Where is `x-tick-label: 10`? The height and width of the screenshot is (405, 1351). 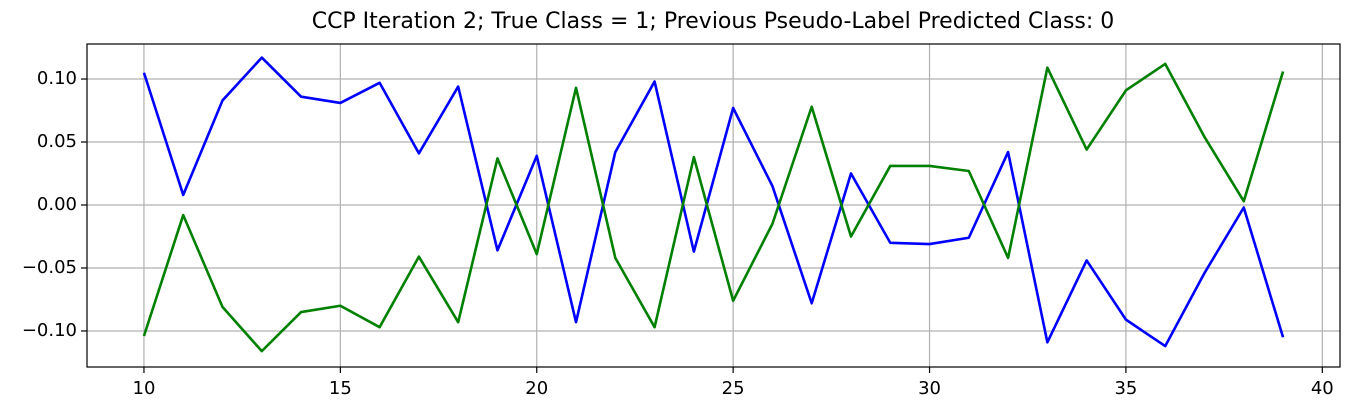 x-tick-label: 10 is located at coordinates (144, 388).